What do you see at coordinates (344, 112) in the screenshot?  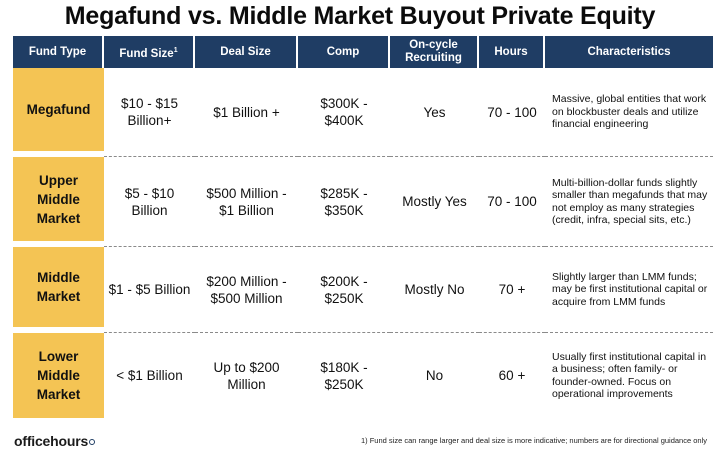 I see `comp-cell: $300K - $400K` at bounding box center [344, 112].